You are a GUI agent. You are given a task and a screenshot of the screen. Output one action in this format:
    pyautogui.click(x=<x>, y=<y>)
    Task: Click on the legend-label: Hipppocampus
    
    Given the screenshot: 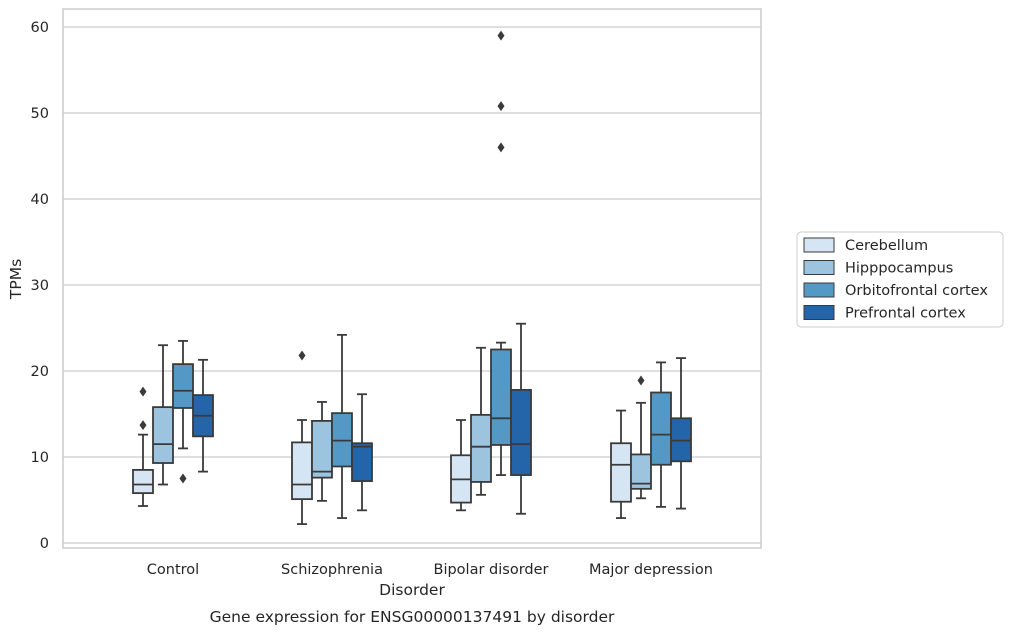 What is the action you would take?
    pyautogui.click(x=899, y=269)
    